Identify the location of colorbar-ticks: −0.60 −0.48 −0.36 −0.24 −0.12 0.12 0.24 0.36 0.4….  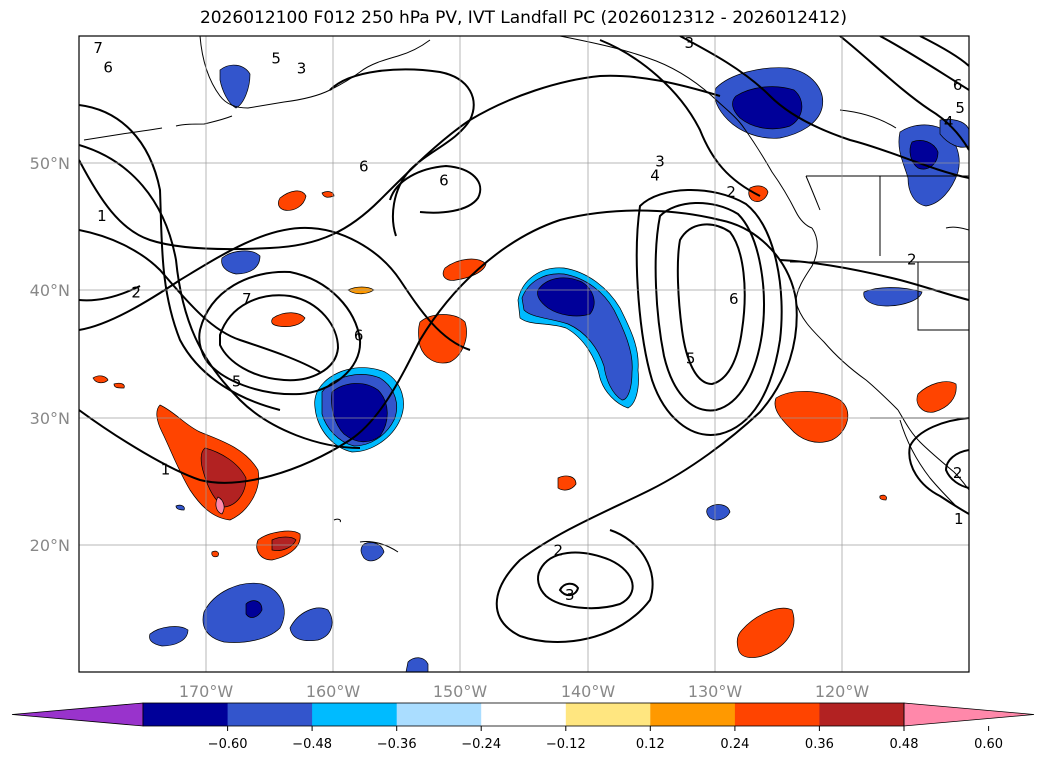
(605, 739).